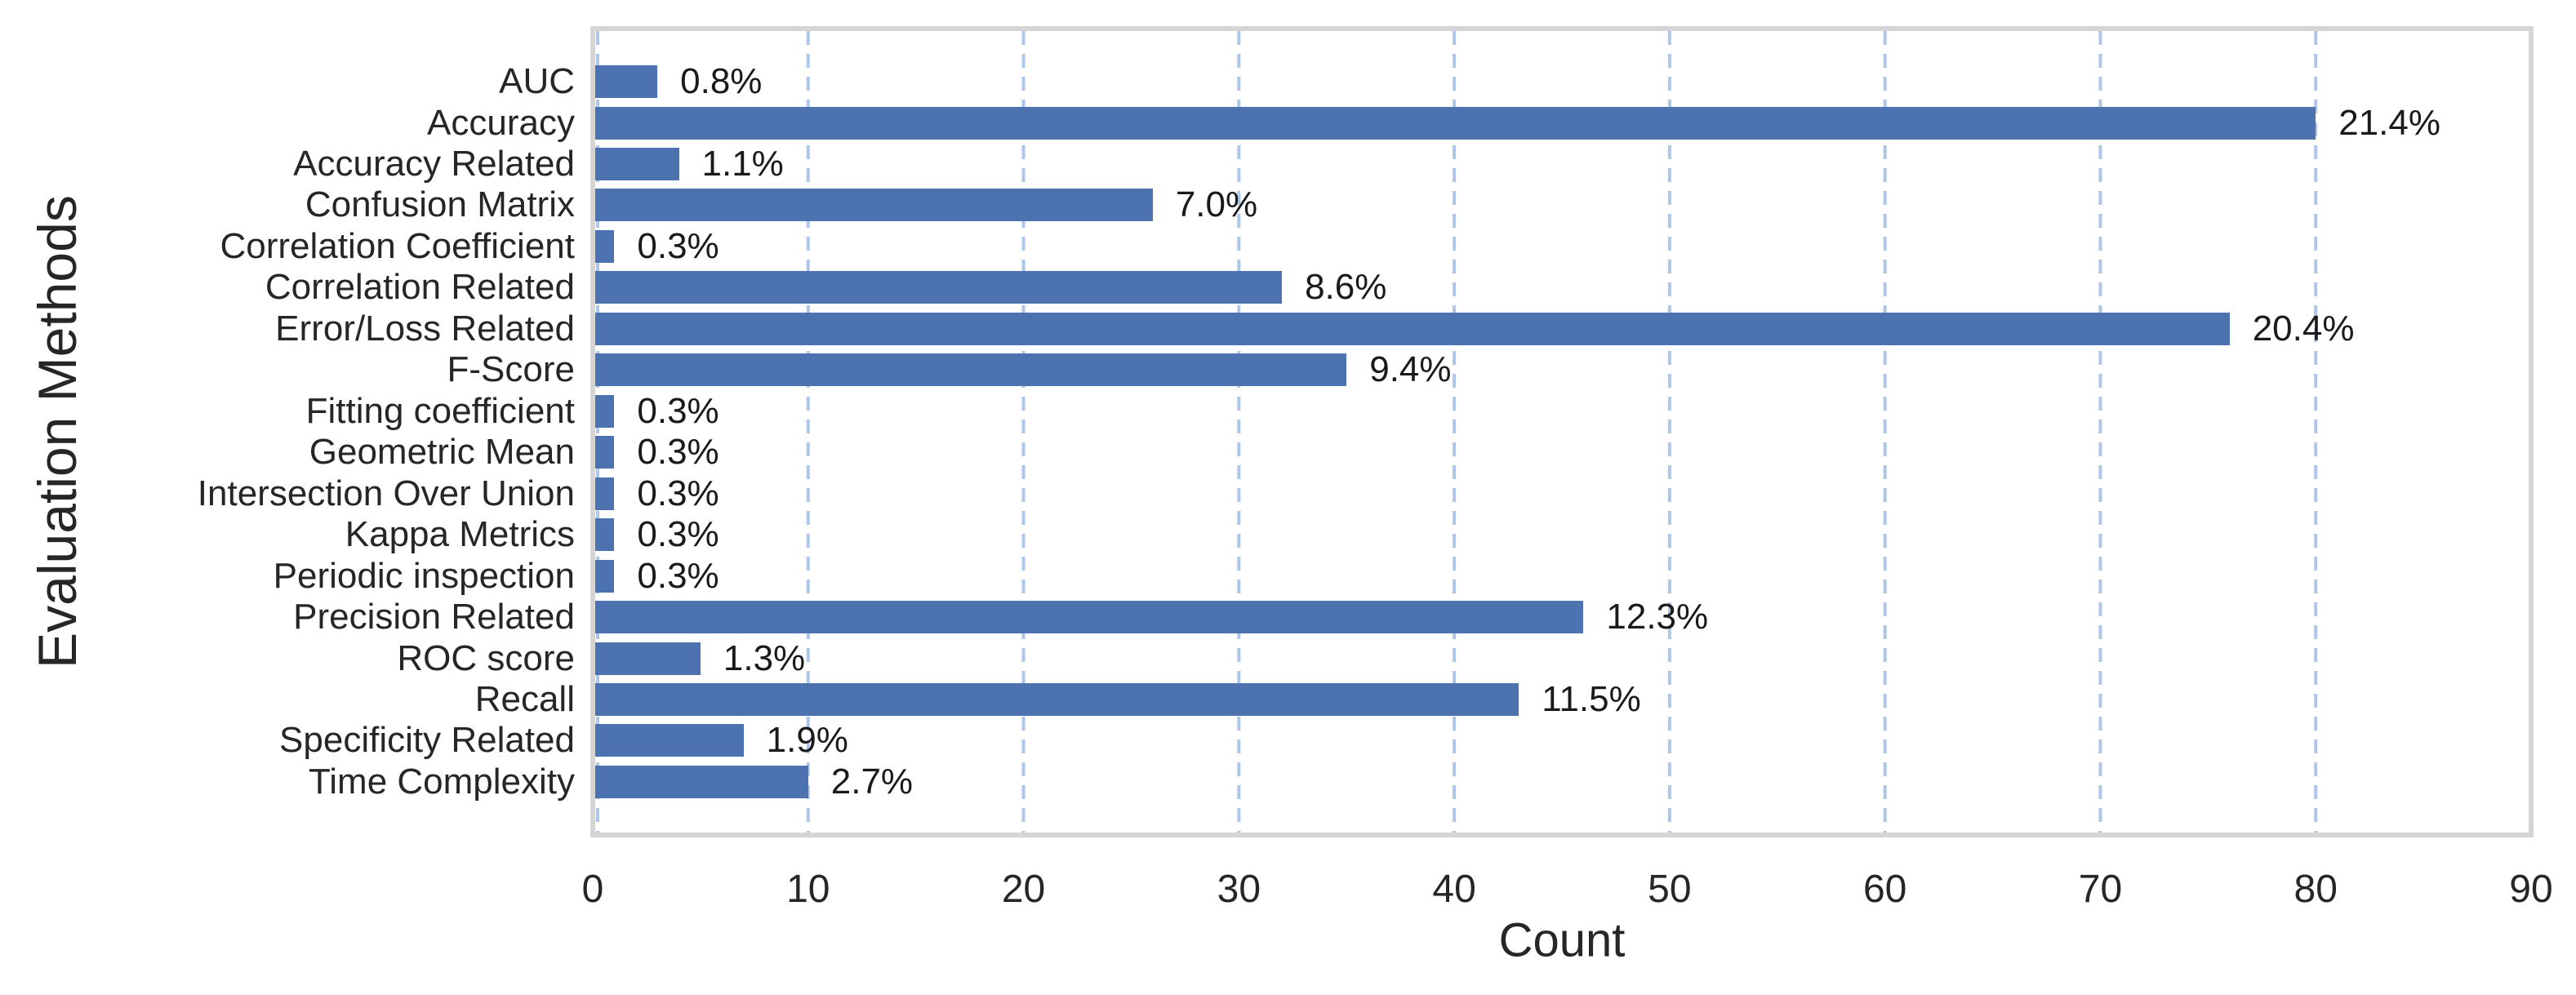 Image resolution: width=2576 pixels, height=995 pixels. I want to click on category-label: AUC, so click(537, 81).